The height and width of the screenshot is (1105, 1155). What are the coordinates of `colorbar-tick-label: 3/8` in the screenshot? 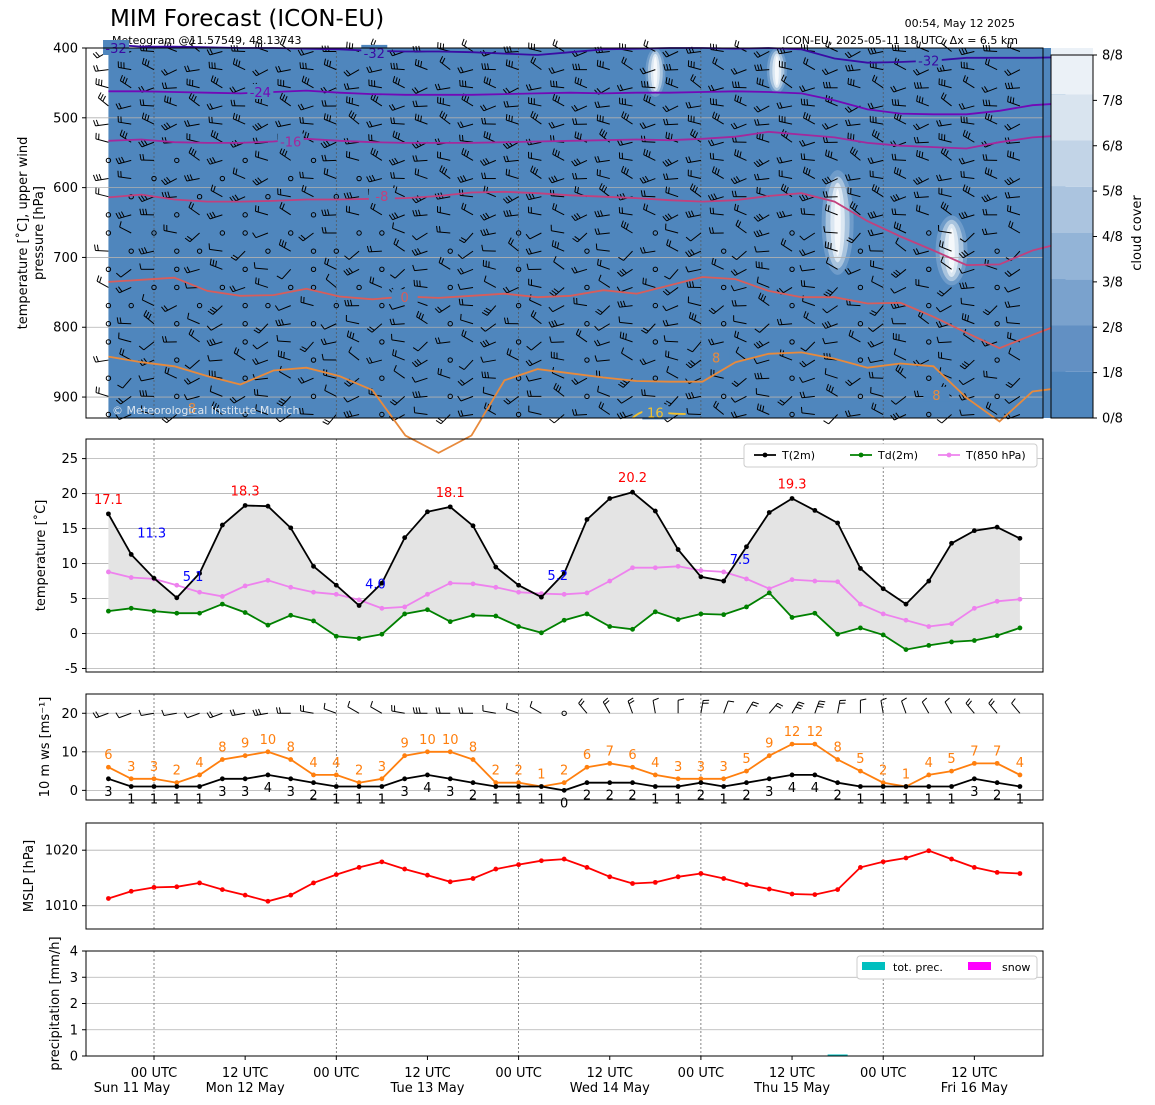 It's located at (1112, 282).